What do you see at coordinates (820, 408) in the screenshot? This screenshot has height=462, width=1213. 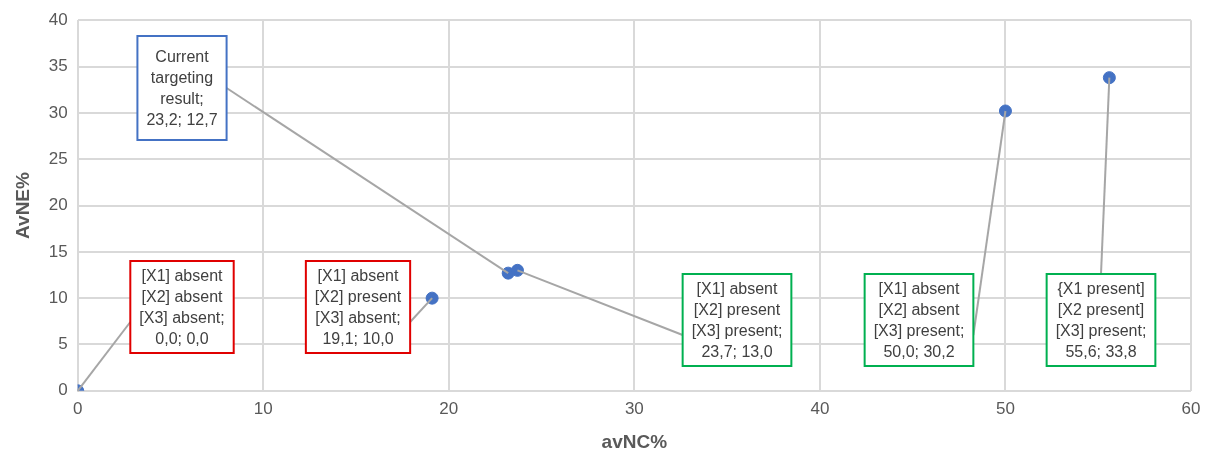 I see `x-tick-label: 40` at bounding box center [820, 408].